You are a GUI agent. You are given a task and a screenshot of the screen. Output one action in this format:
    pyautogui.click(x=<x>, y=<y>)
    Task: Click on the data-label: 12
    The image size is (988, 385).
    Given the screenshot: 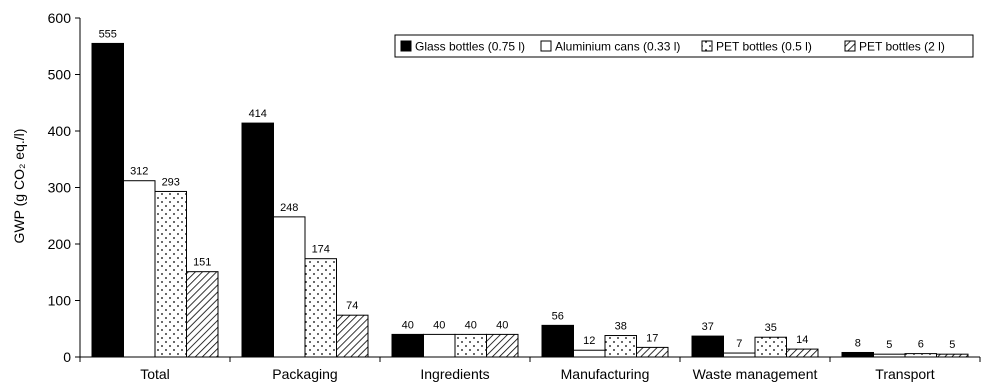 What is the action you would take?
    pyautogui.click(x=589, y=341)
    